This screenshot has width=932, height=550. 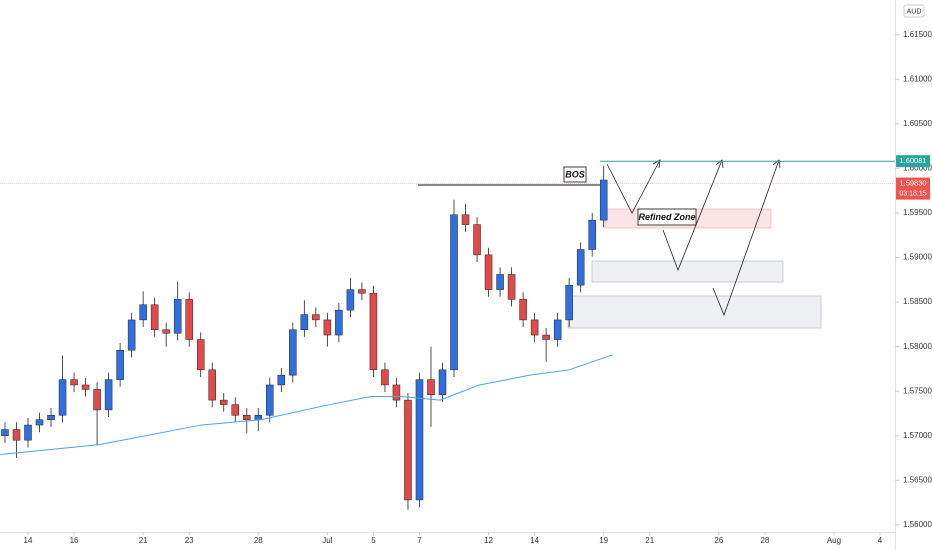 I want to click on level-label: 1.60081, so click(x=912, y=160).